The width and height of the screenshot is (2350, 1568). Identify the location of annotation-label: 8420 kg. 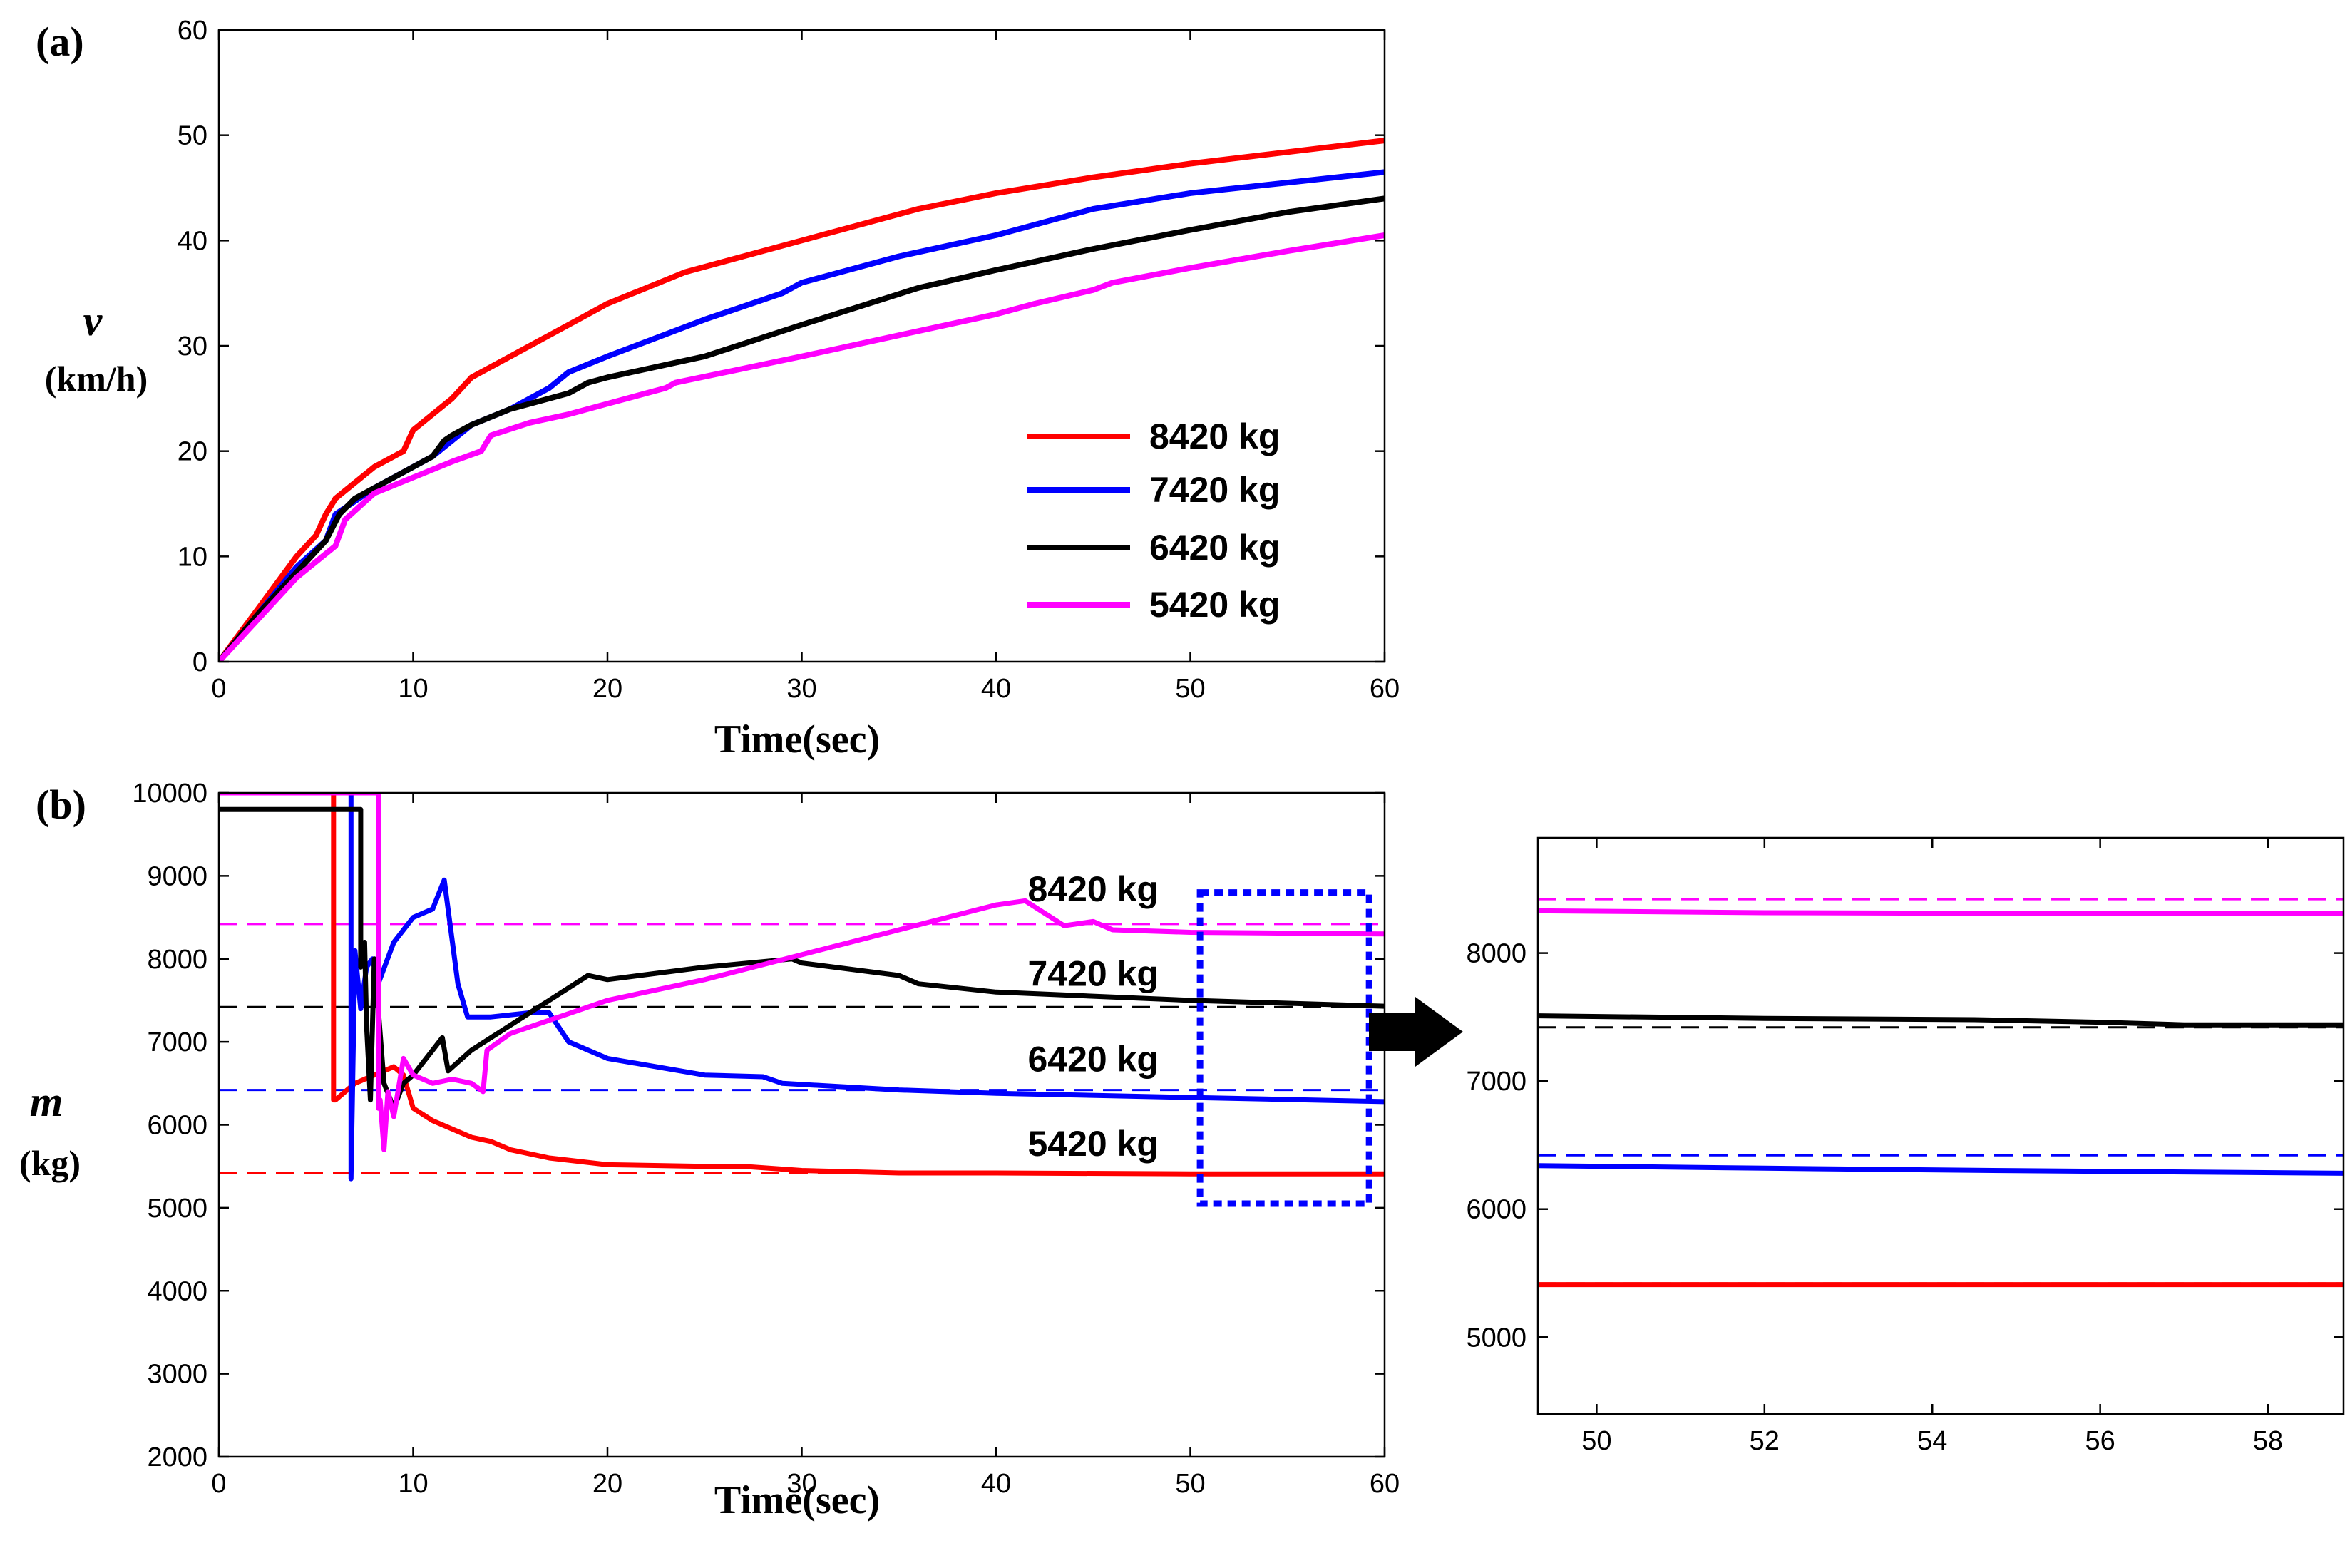
(1093, 889).